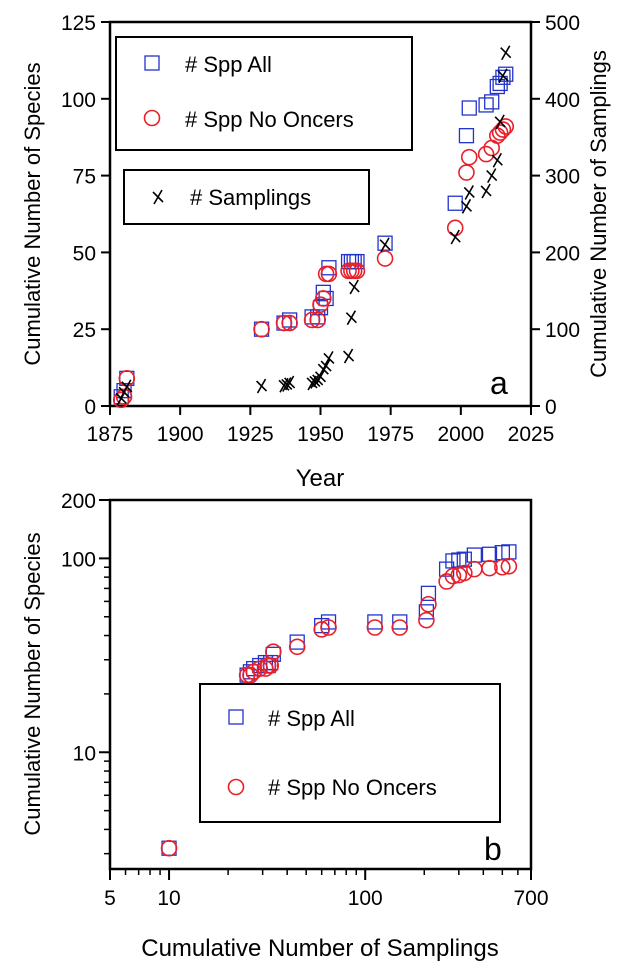  What do you see at coordinates (551, 407) in the screenshot?
I see `y2-tick-label-a: 0` at bounding box center [551, 407].